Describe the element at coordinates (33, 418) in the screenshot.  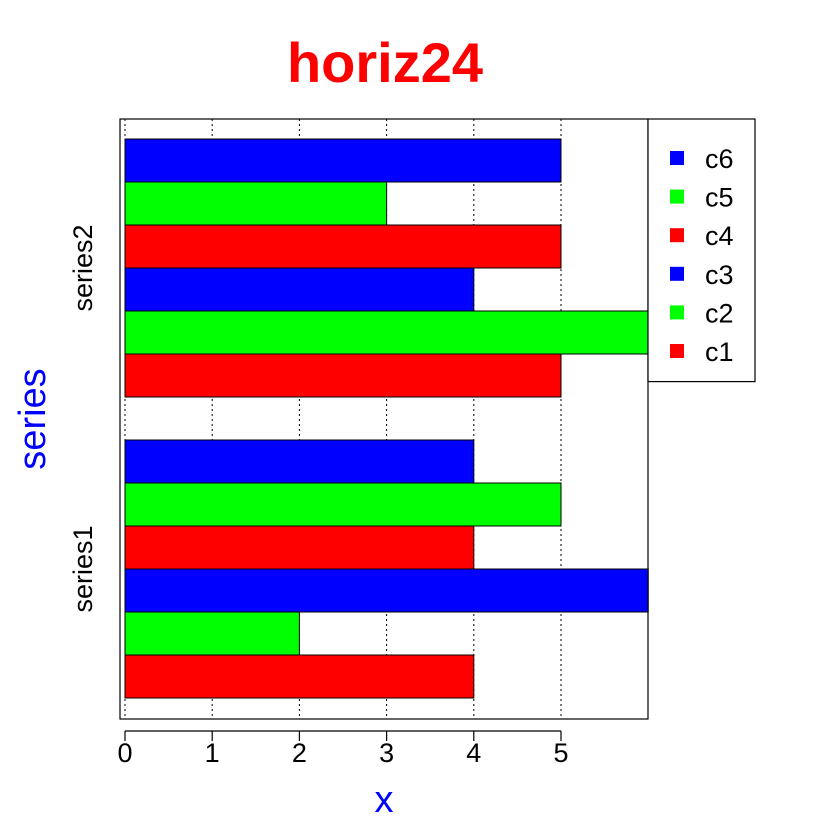
I see `y-axis-label: series` at that location.